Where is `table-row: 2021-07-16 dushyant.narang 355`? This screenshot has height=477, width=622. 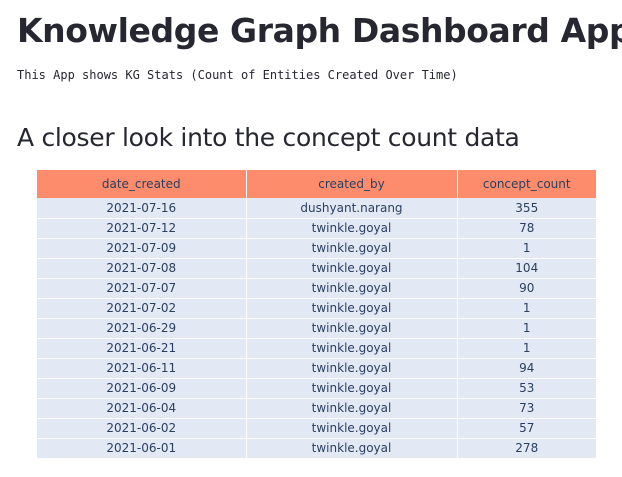
table-row: 2021-07-16 dushyant.narang 355 is located at coordinates (316, 208).